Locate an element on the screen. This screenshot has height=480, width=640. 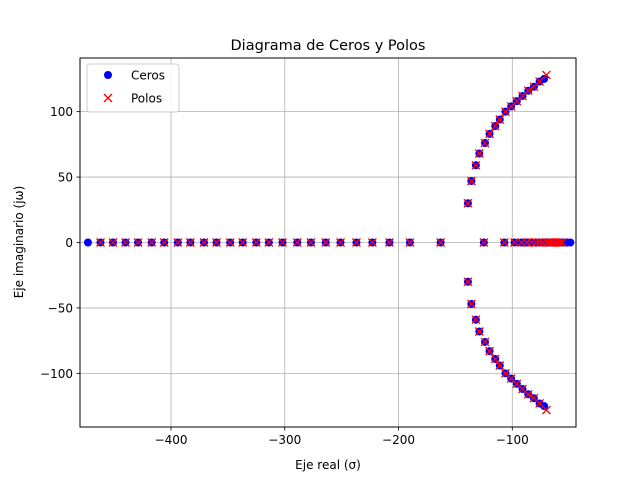
legend-polos-label: Polos is located at coordinates (146, 99).